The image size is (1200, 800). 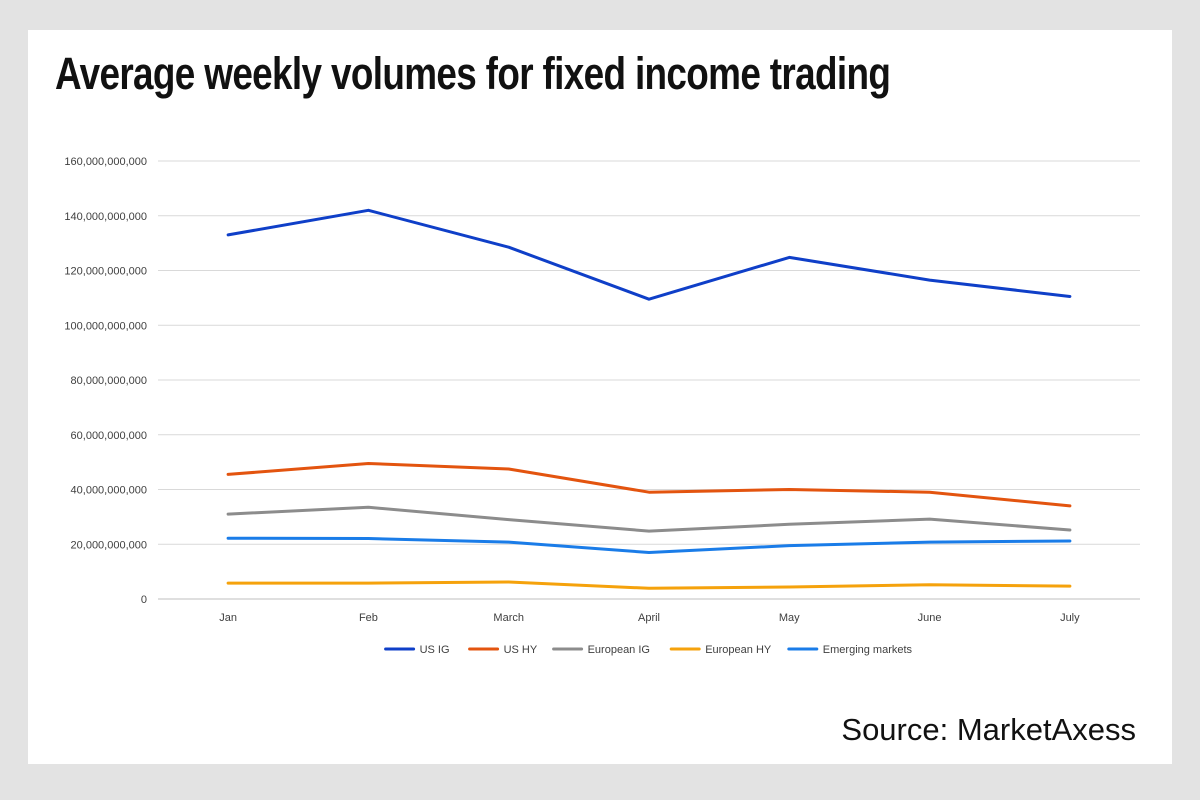 What do you see at coordinates (105, 217) in the screenshot?
I see `y-tick-label: 140,000,000,000` at bounding box center [105, 217].